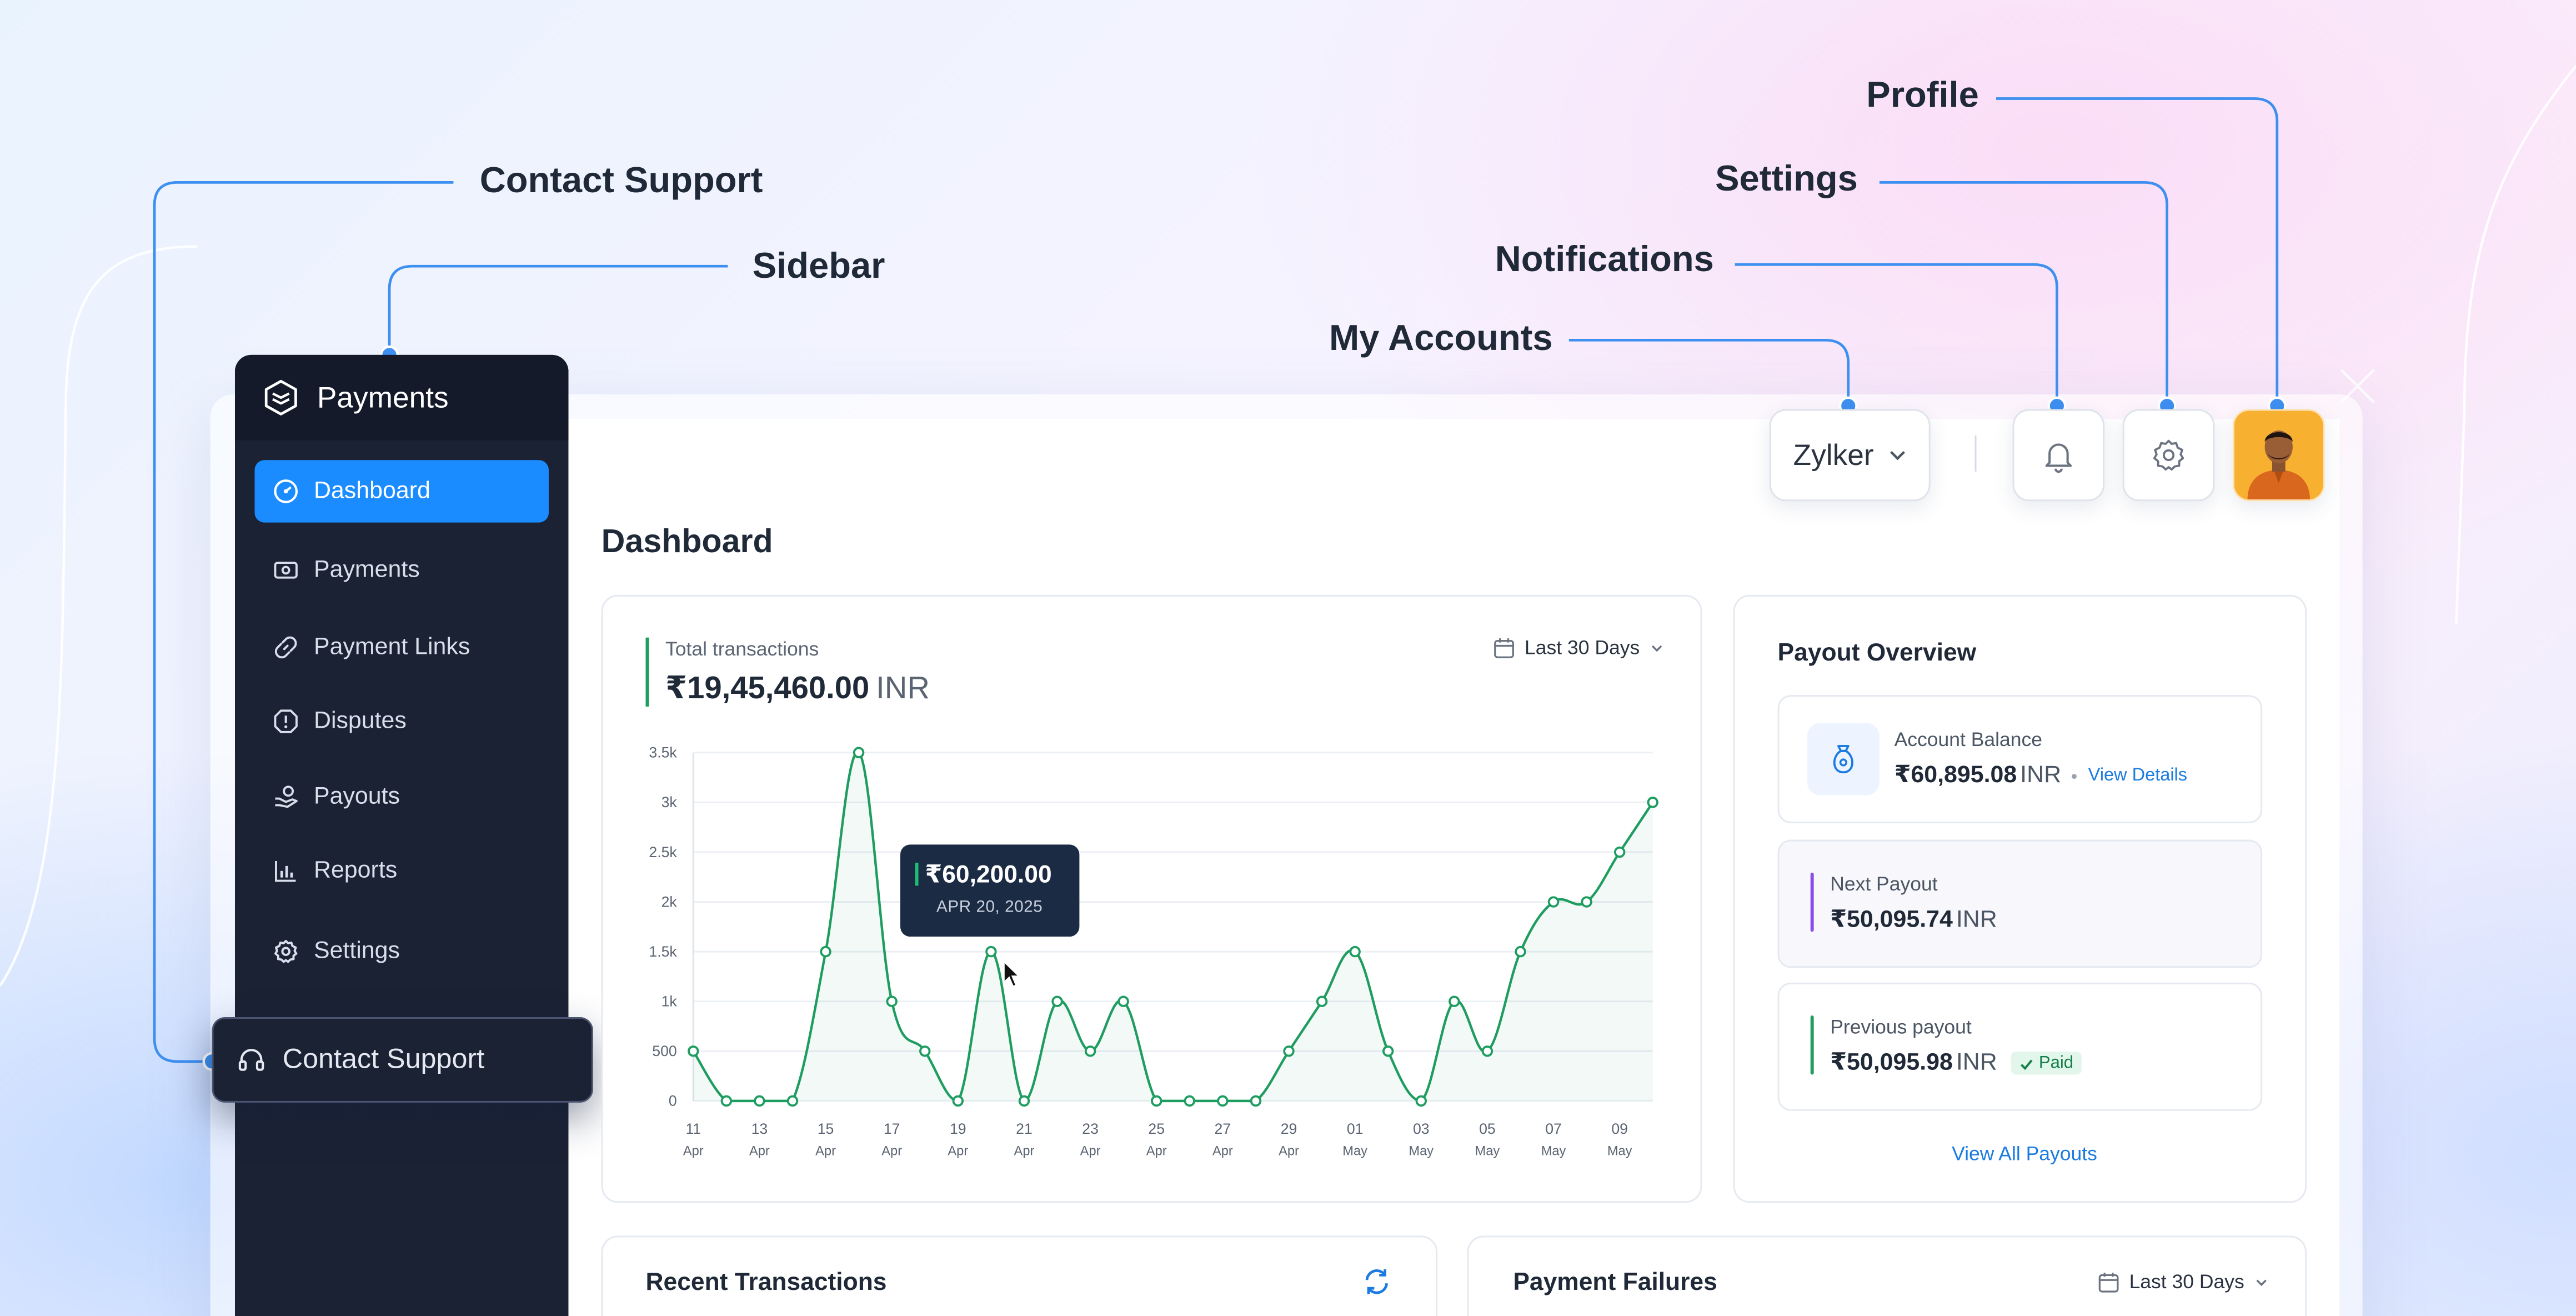 This screenshot has width=2576, height=1316. What do you see at coordinates (1892, 1063) in the screenshot?
I see `previous-payout-amount: ₹50,095.98` at bounding box center [1892, 1063].